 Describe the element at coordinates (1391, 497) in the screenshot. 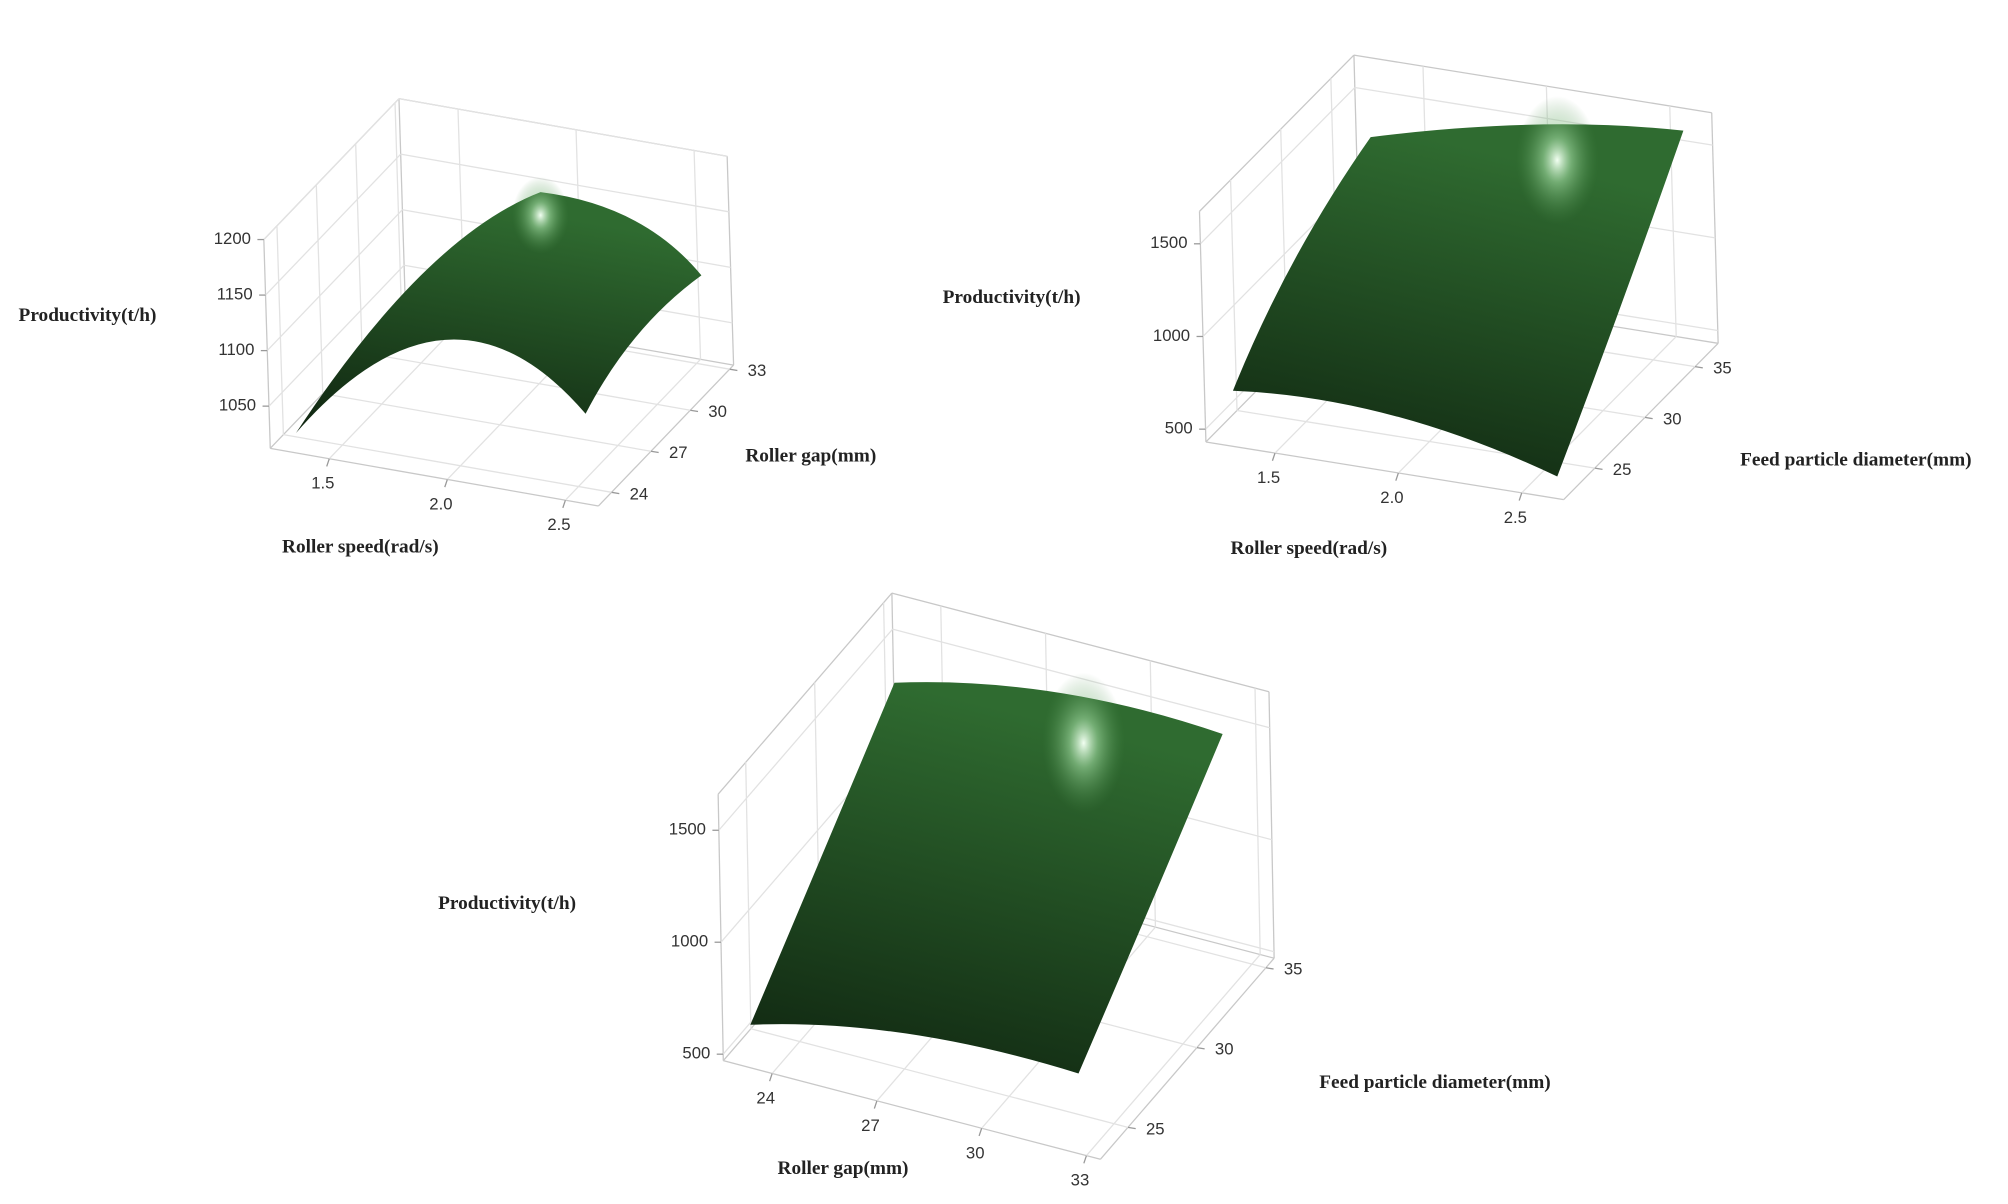

I see `x-tick-label: 2.0` at that location.